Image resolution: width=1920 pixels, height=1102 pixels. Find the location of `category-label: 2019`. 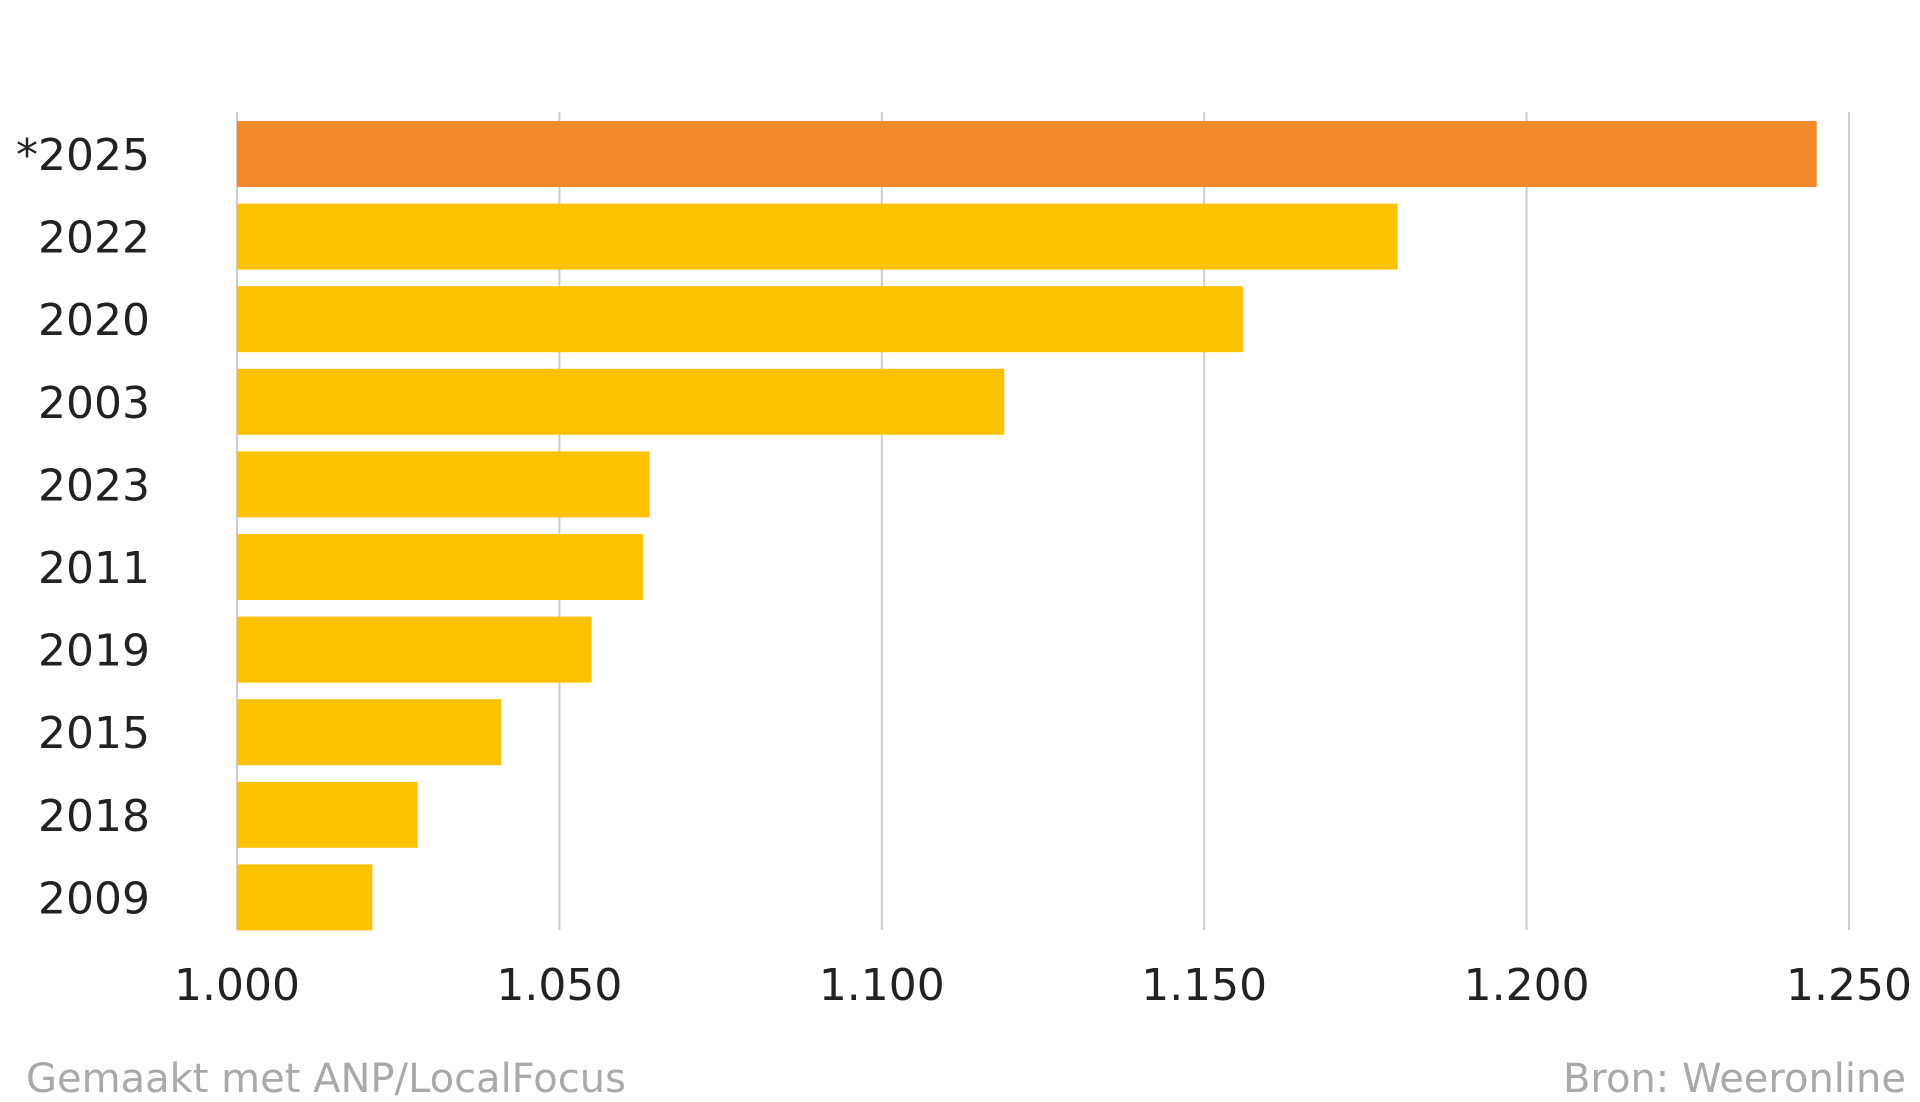

category-label: 2019 is located at coordinates (94, 651).